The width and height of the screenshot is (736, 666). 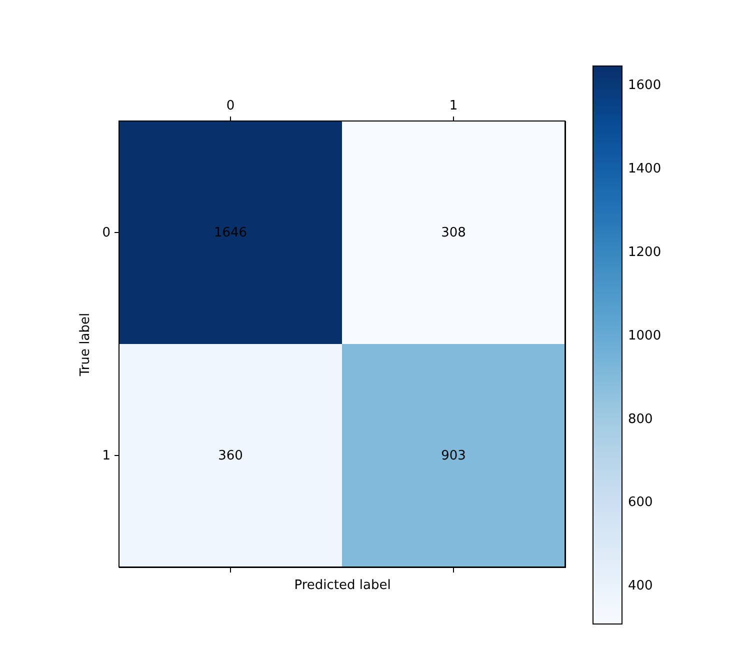 What do you see at coordinates (231, 233) in the screenshot?
I see `data-label: 1646` at bounding box center [231, 233].